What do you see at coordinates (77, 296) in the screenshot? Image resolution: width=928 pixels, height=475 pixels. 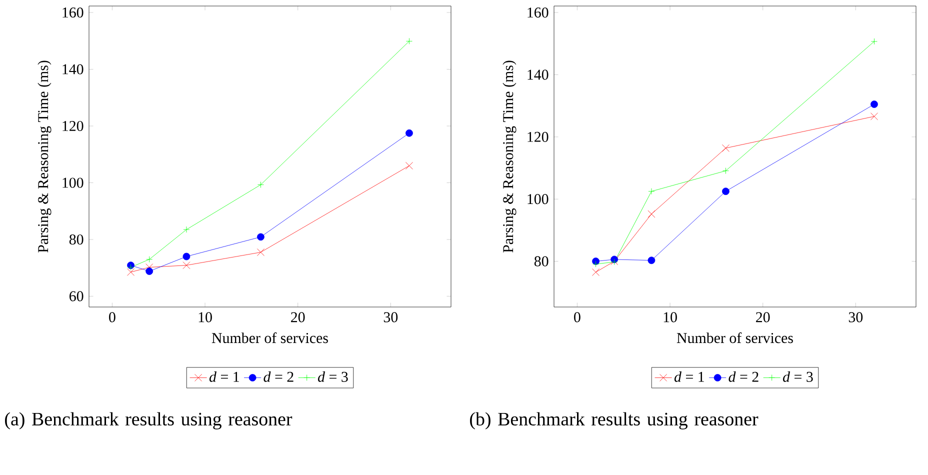 I see `y-tick-label: 60` at bounding box center [77, 296].